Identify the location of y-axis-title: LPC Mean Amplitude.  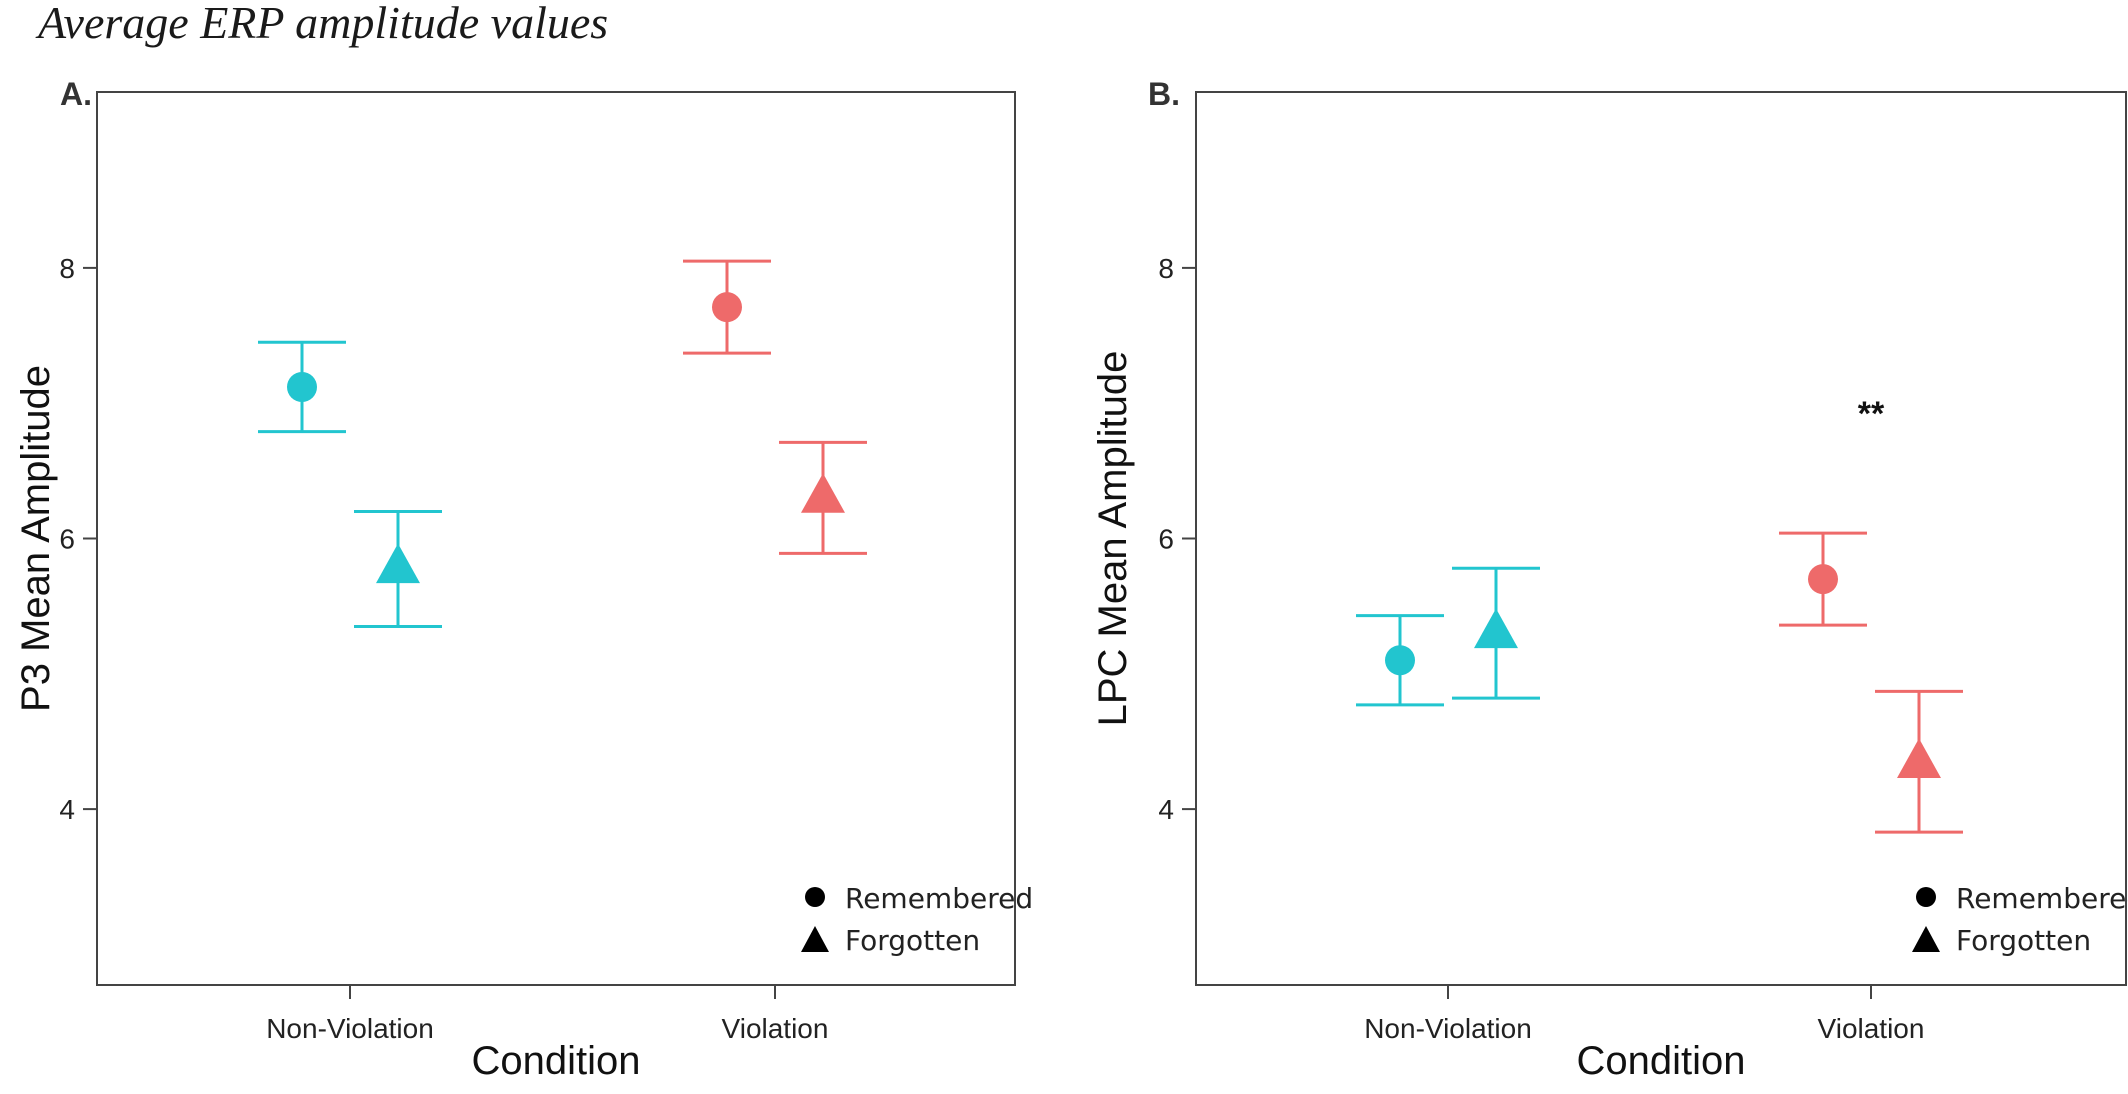
(1113, 539).